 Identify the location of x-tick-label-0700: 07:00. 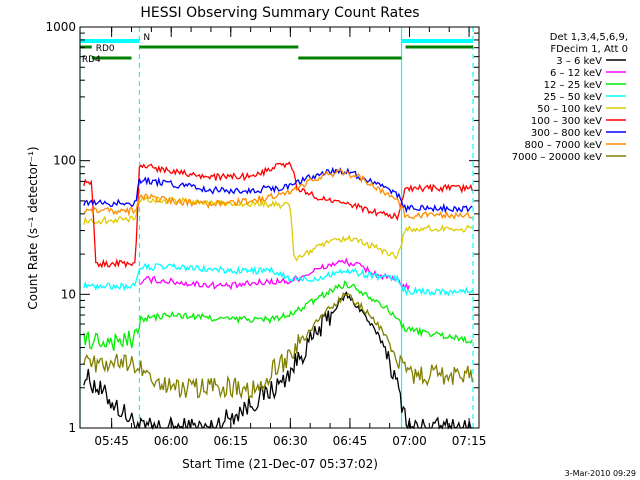
(409, 441).